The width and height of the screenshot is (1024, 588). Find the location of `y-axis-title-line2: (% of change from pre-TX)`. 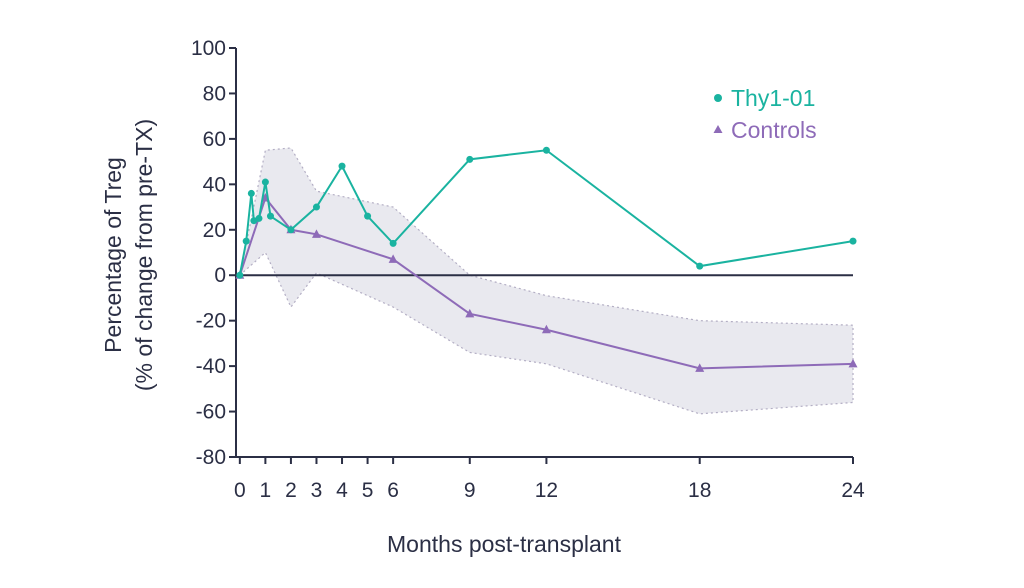

y-axis-title-line2: (% of change from pre-TX) is located at coordinates (144, 255).